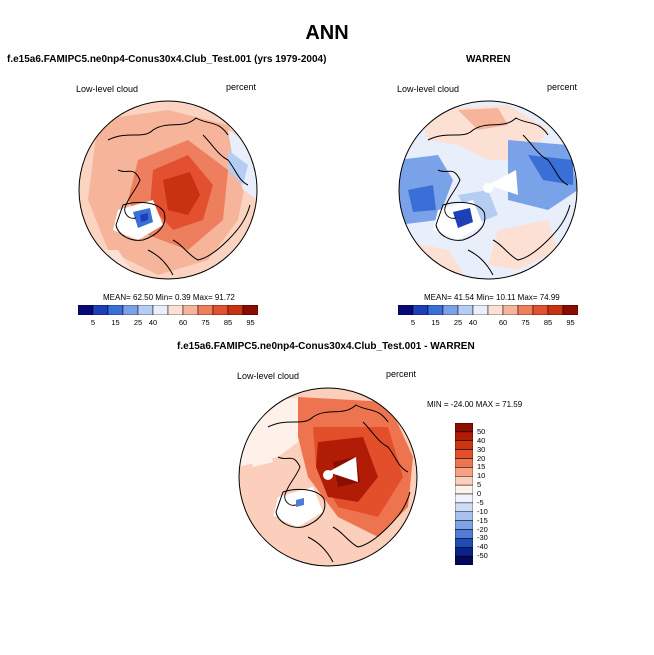 This screenshot has width=654, height=655. What do you see at coordinates (481, 449) in the screenshot?
I see `colorbar-tick-label: 30` at bounding box center [481, 449].